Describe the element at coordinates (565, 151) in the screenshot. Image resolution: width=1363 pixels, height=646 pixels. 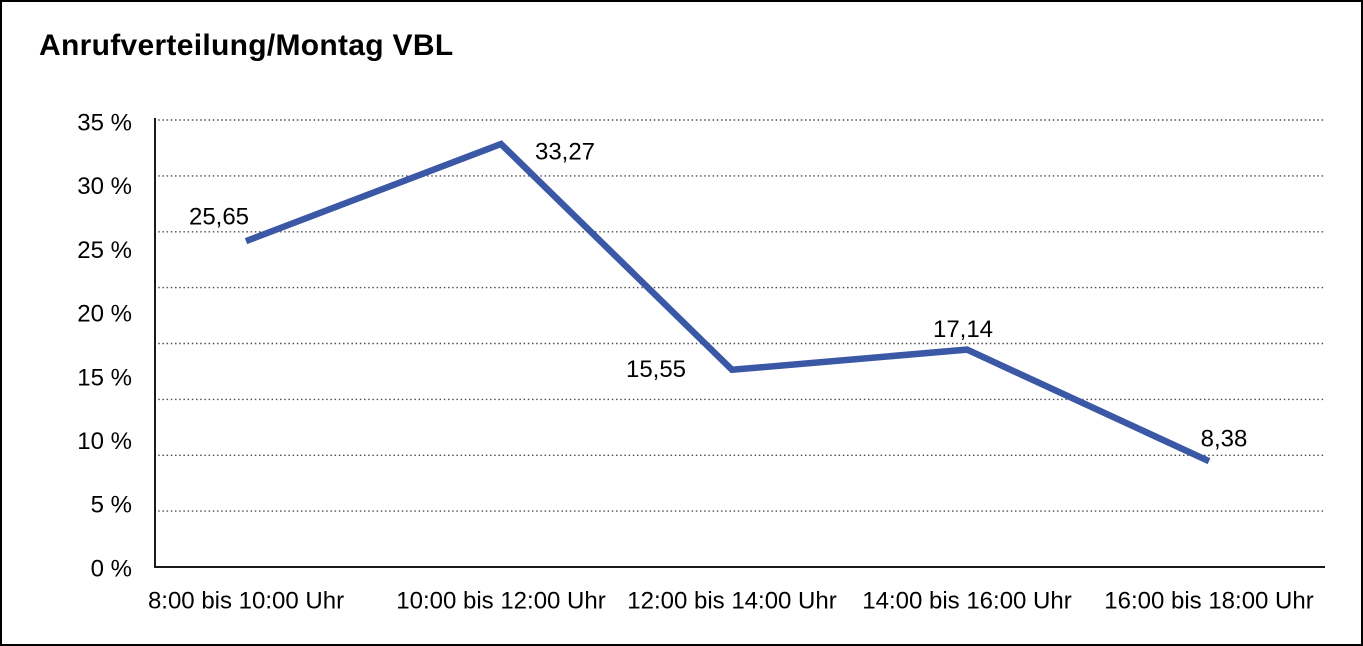
I see `data-value-label: 33,27` at that location.